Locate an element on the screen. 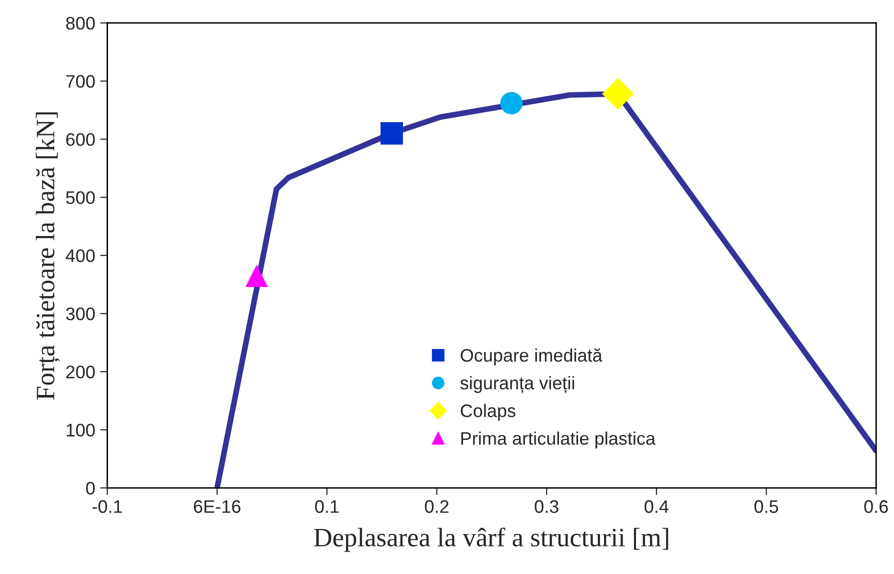  y-tick-label: 700 is located at coordinates (80, 81).